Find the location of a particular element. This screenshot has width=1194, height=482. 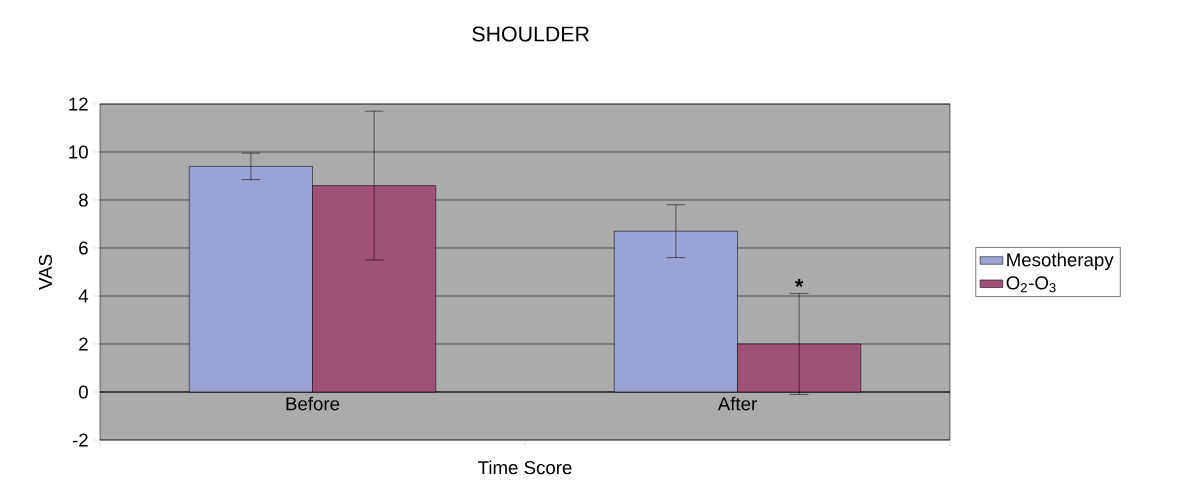

y-tick-label: 4 is located at coordinates (83, 296).